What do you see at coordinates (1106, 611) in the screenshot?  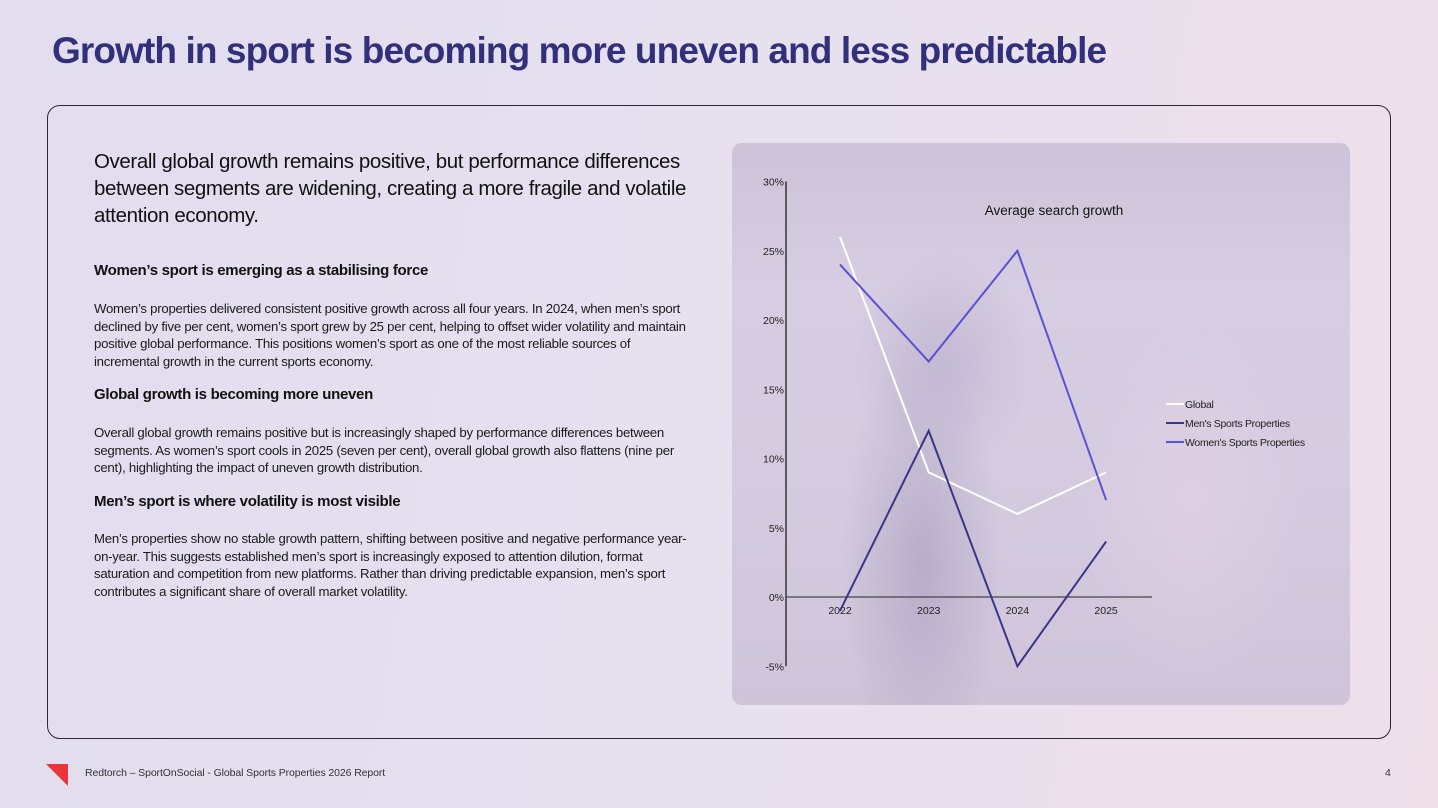 I see `x-tick-label: 2025` at bounding box center [1106, 611].